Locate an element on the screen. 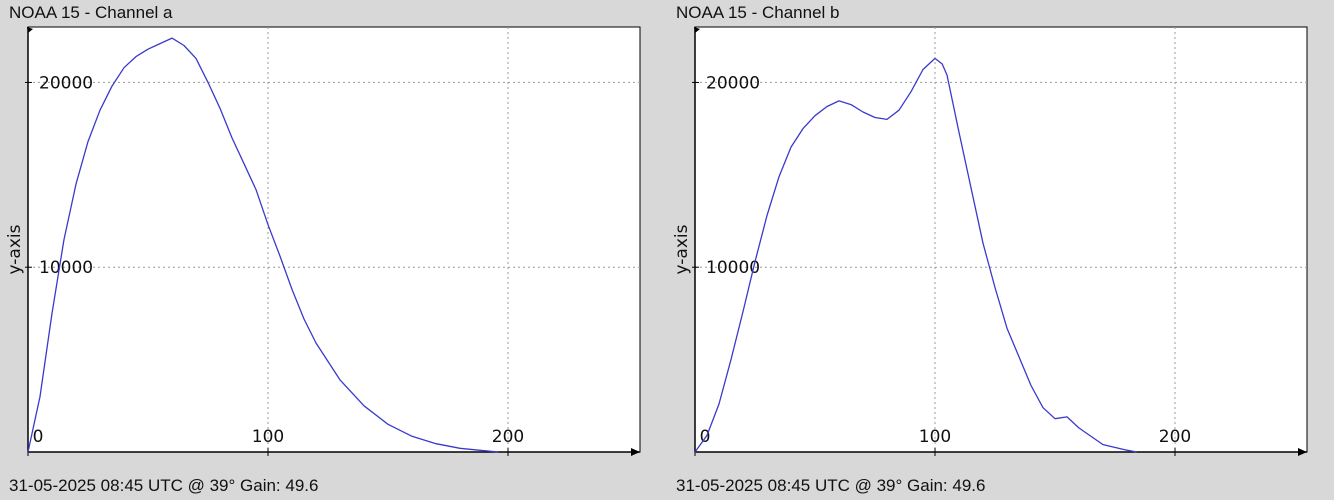 The height and width of the screenshot is (500, 1334). chart-title: NOAA 15 - Channel b is located at coordinates (758, 12).